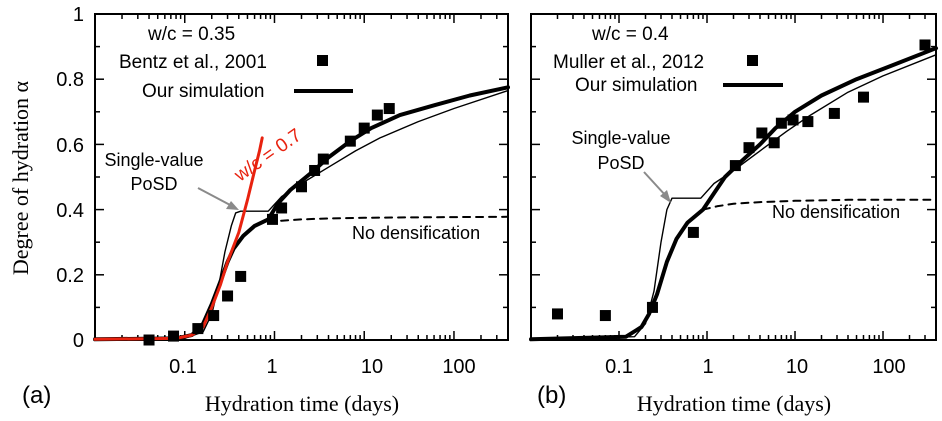  Describe the element at coordinates (655, 184) in the screenshot. I see `psd-arrow-b` at that location.